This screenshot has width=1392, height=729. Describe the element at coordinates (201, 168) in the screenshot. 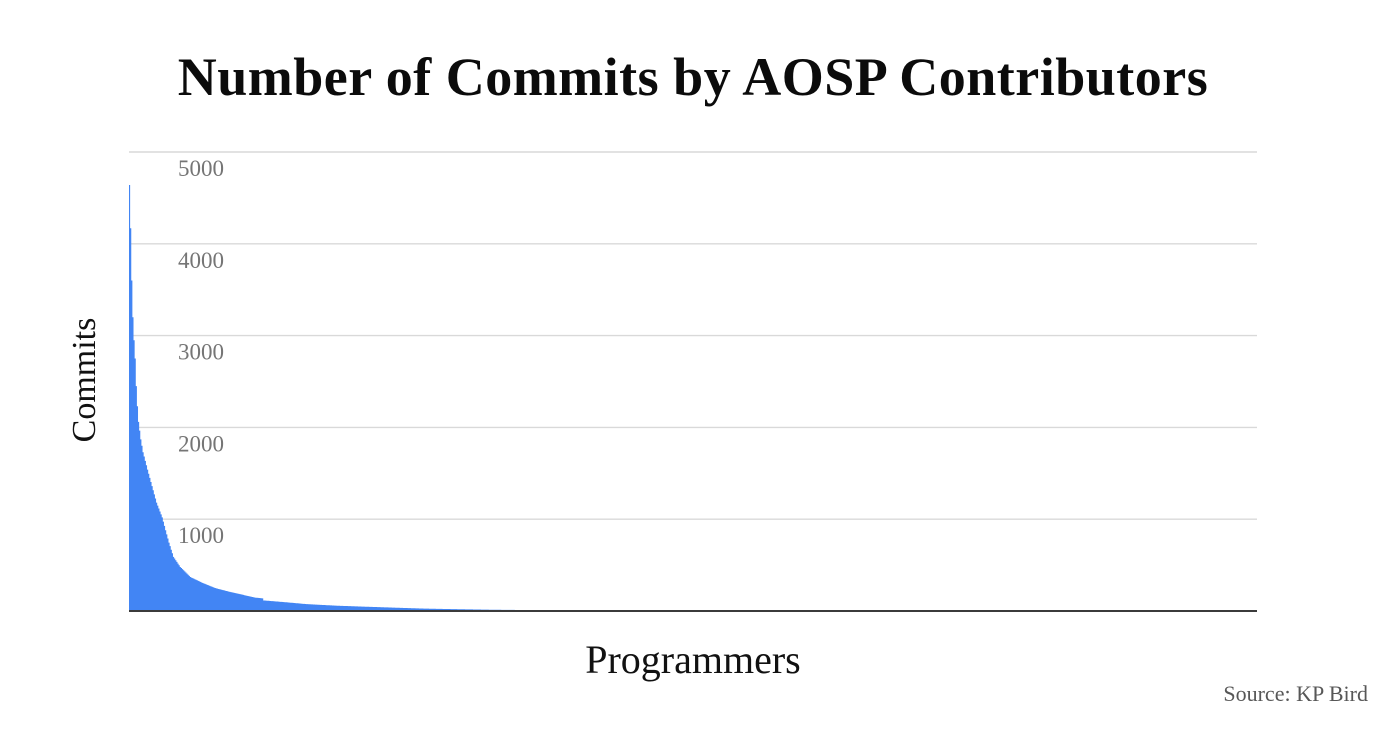

I see `y-tick-label: 5000` at that location.